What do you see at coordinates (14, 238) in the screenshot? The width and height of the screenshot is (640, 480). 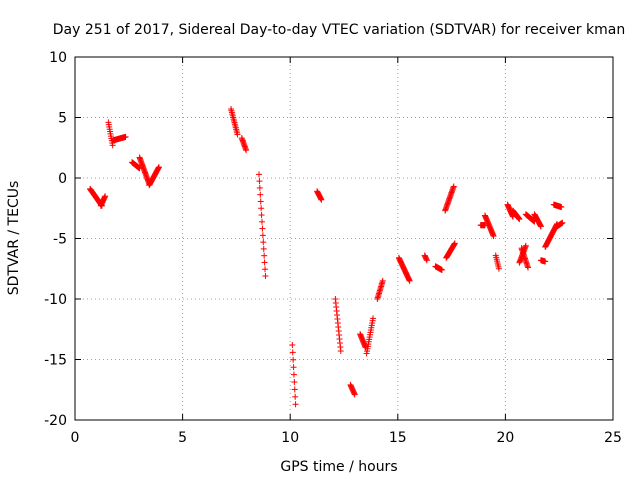 I see `y-axis-label: SDTVAR / TECUs` at bounding box center [14, 238].